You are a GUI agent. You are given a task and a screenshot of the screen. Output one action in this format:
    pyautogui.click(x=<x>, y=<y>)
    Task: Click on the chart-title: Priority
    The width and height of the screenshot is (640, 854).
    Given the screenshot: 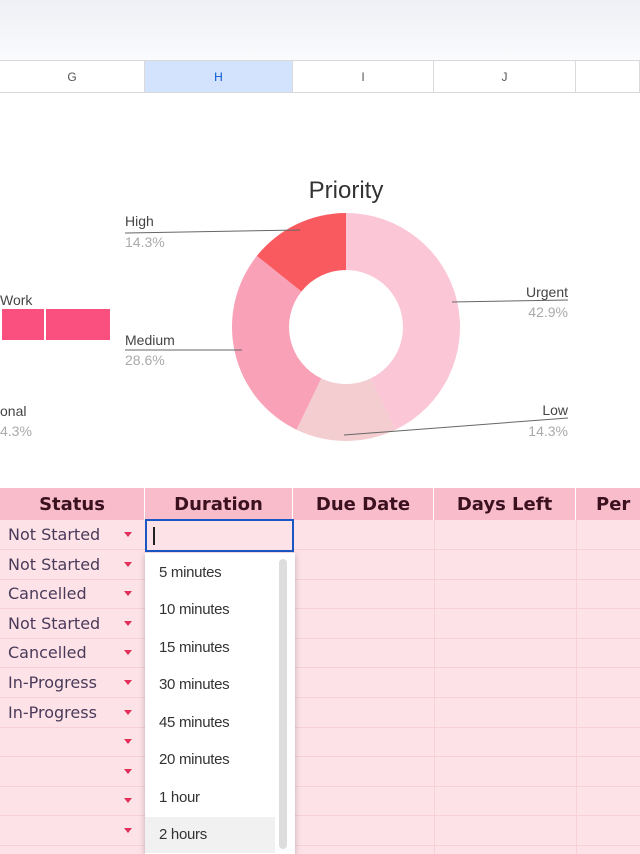 What is the action you would take?
    pyautogui.click(x=346, y=190)
    